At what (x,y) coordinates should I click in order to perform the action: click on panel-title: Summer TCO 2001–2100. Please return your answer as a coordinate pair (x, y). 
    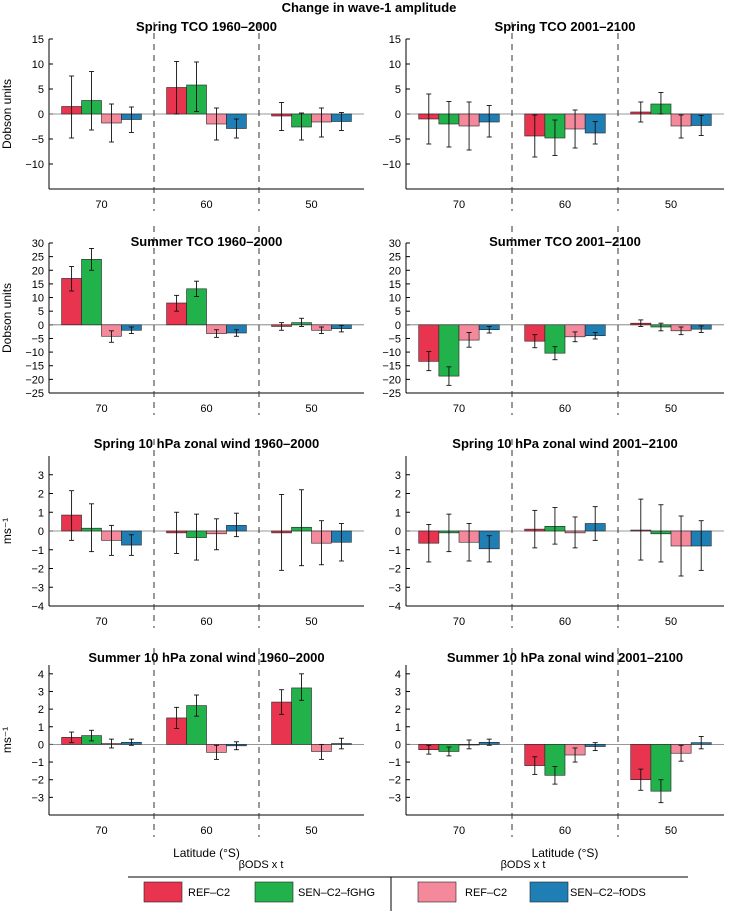
    Looking at the image, I should click on (565, 241).